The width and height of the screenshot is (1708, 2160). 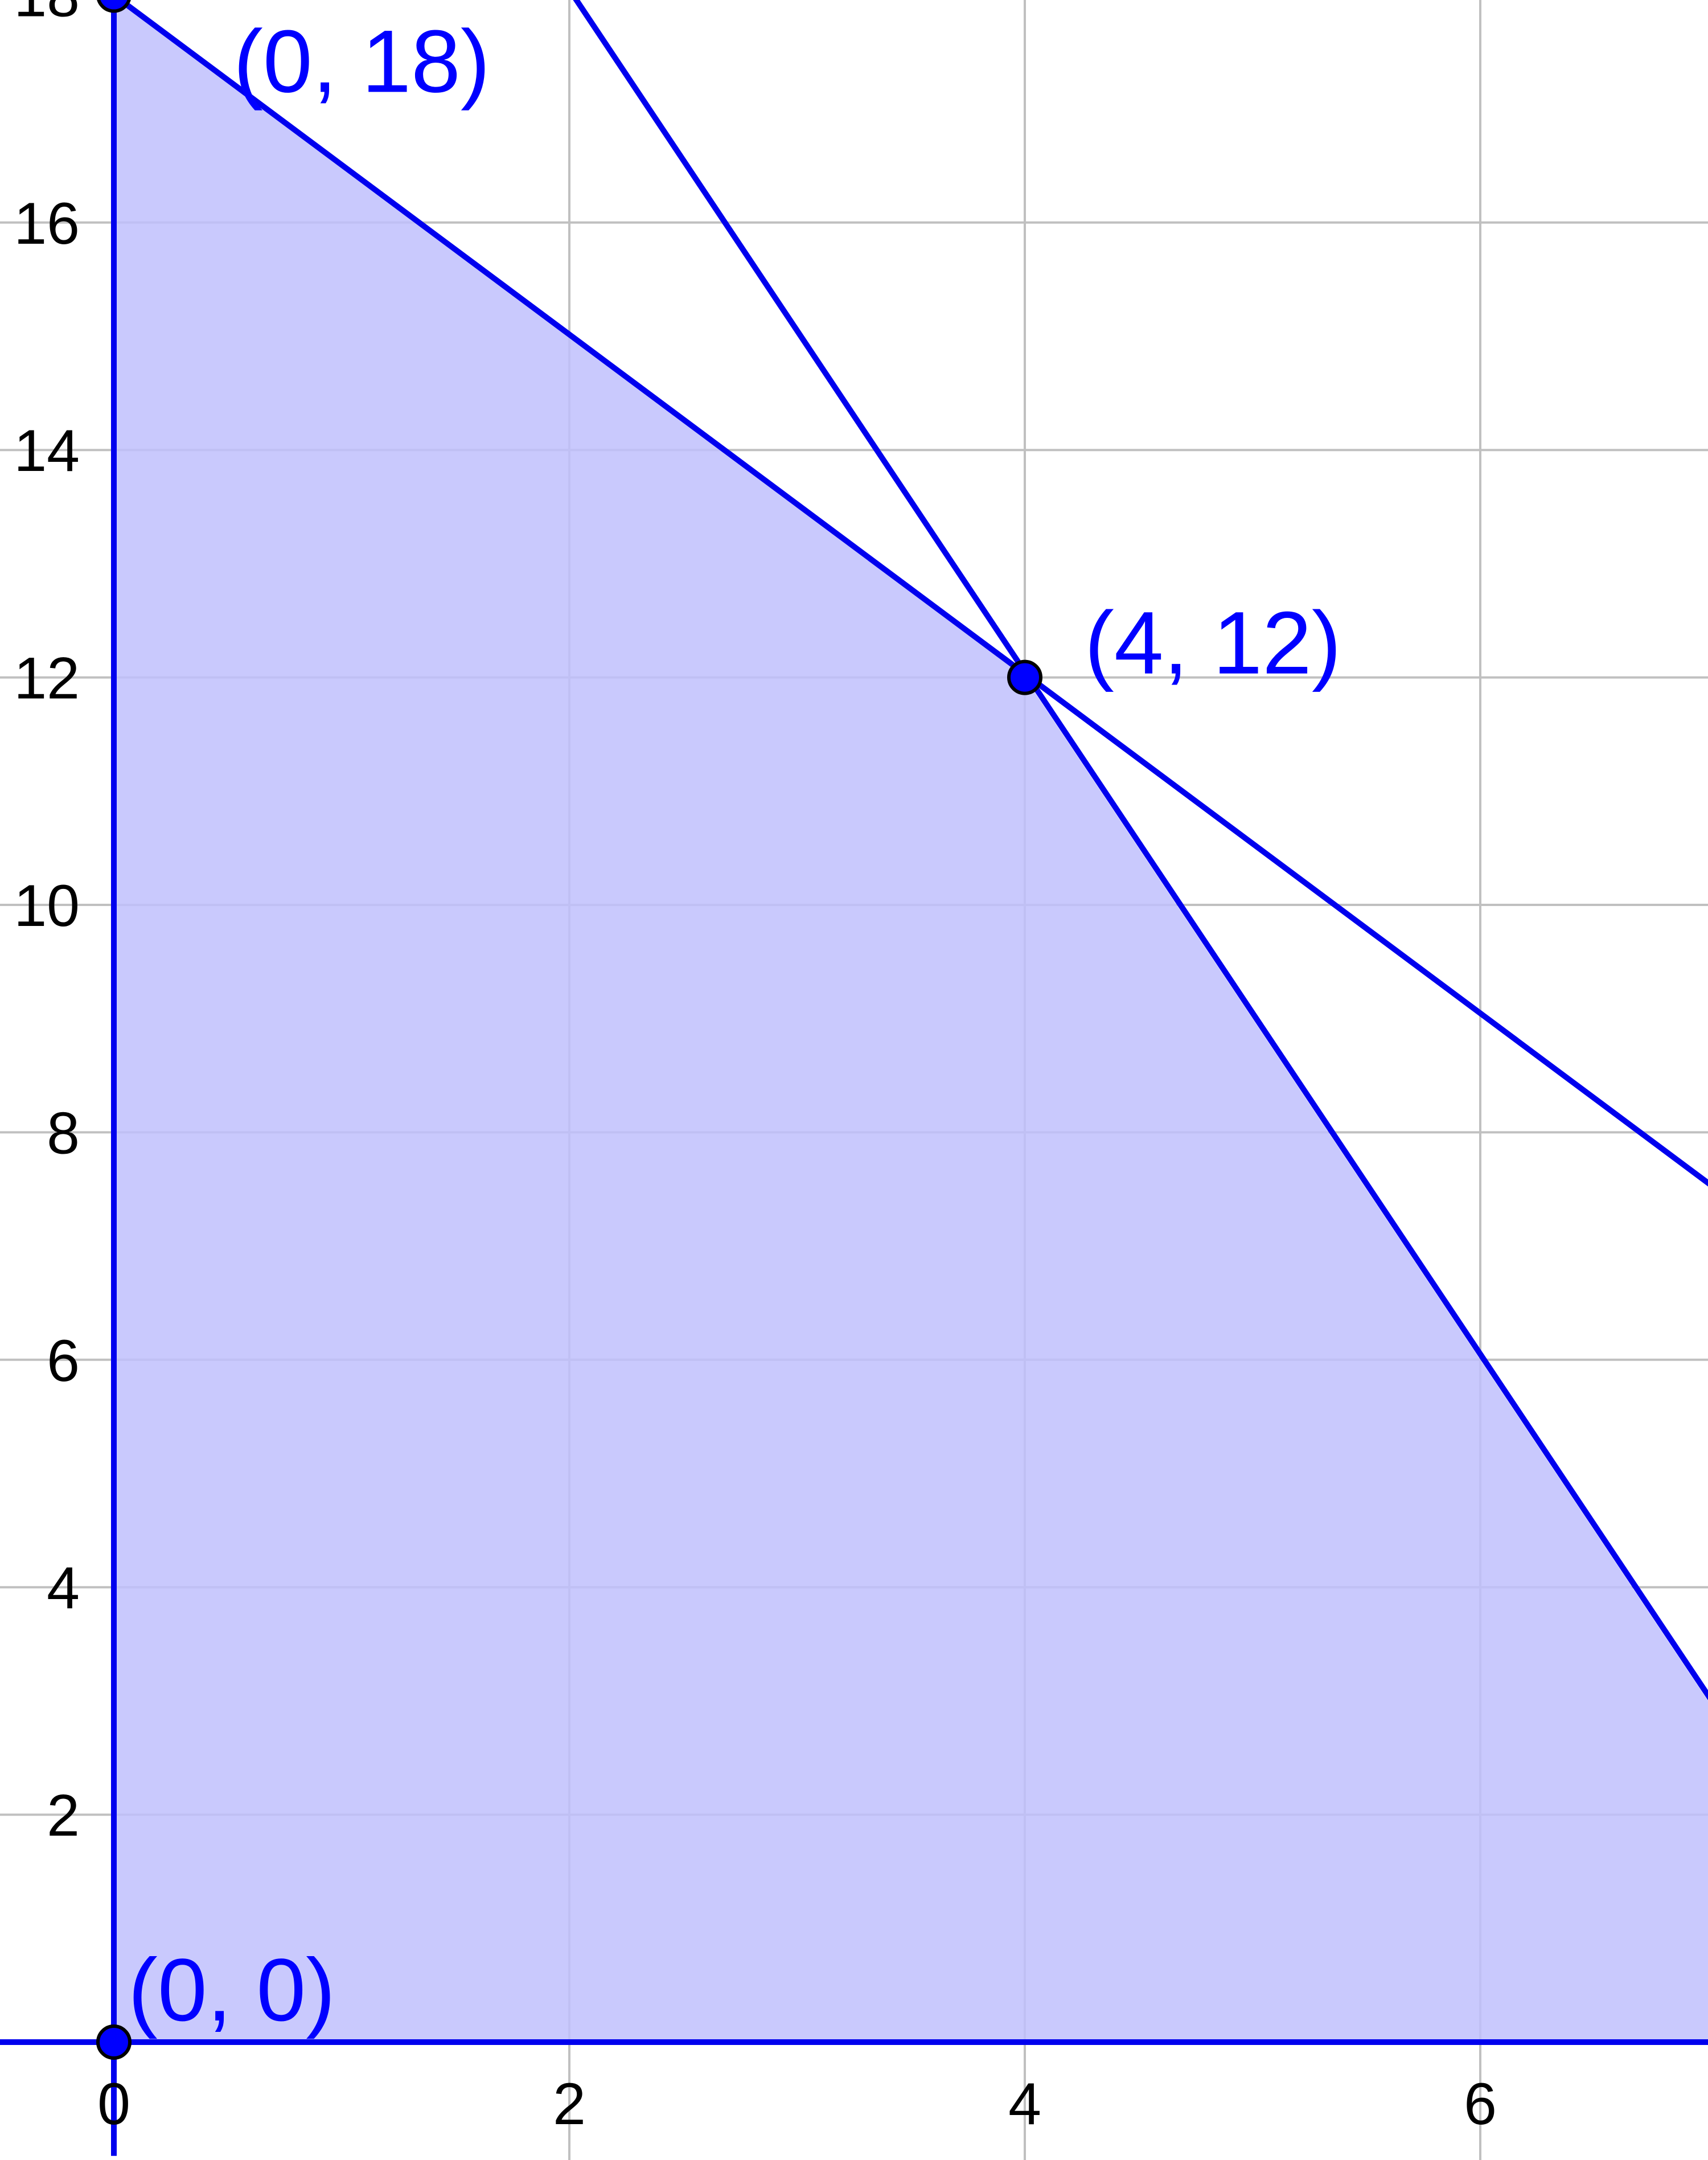 What do you see at coordinates (47, 679) in the screenshot?
I see `y-tick-label: 12` at bounding box center [47, 679].